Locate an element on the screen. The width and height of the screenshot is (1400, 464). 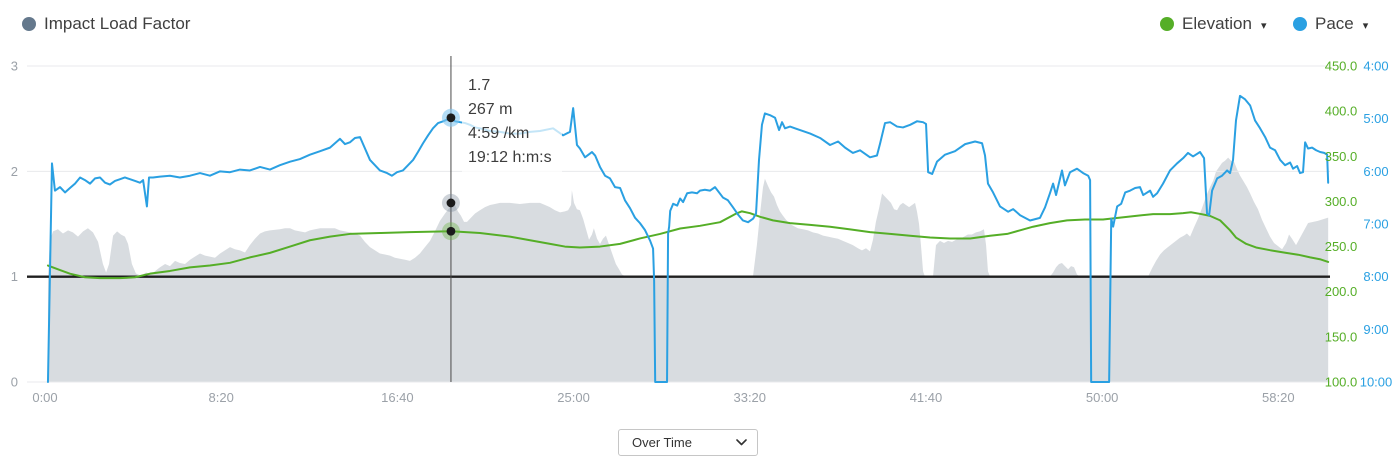
tooltip-elevation-value: 267 m is located at coordinates (490, 109).